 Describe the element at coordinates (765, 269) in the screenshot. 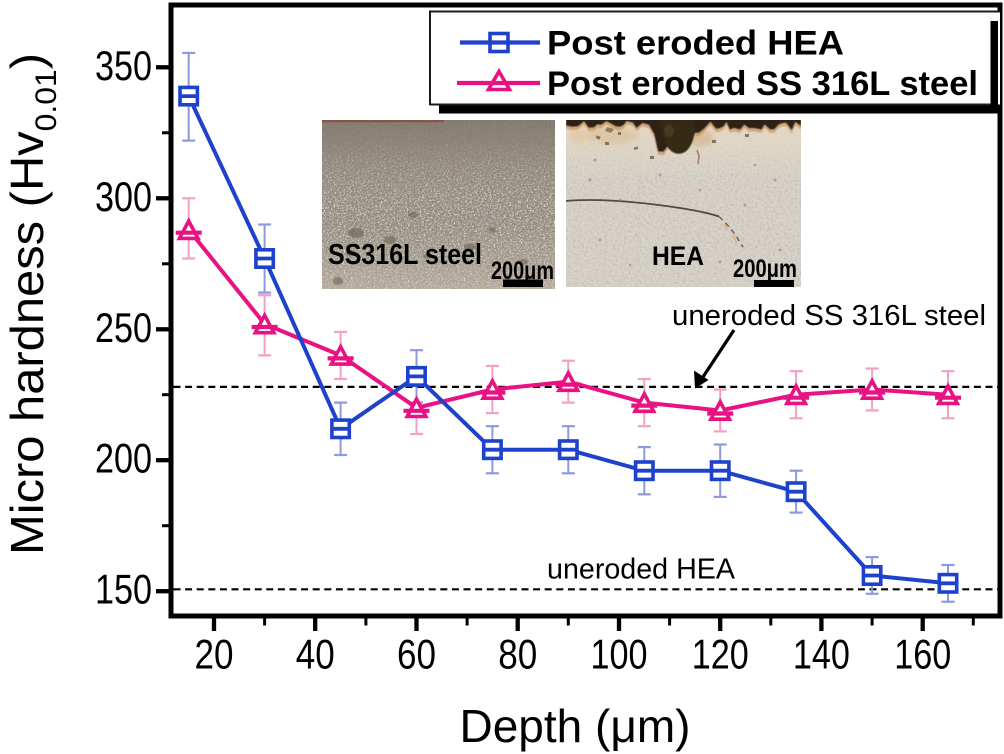

I see `svg-text: 200μm` at that location.